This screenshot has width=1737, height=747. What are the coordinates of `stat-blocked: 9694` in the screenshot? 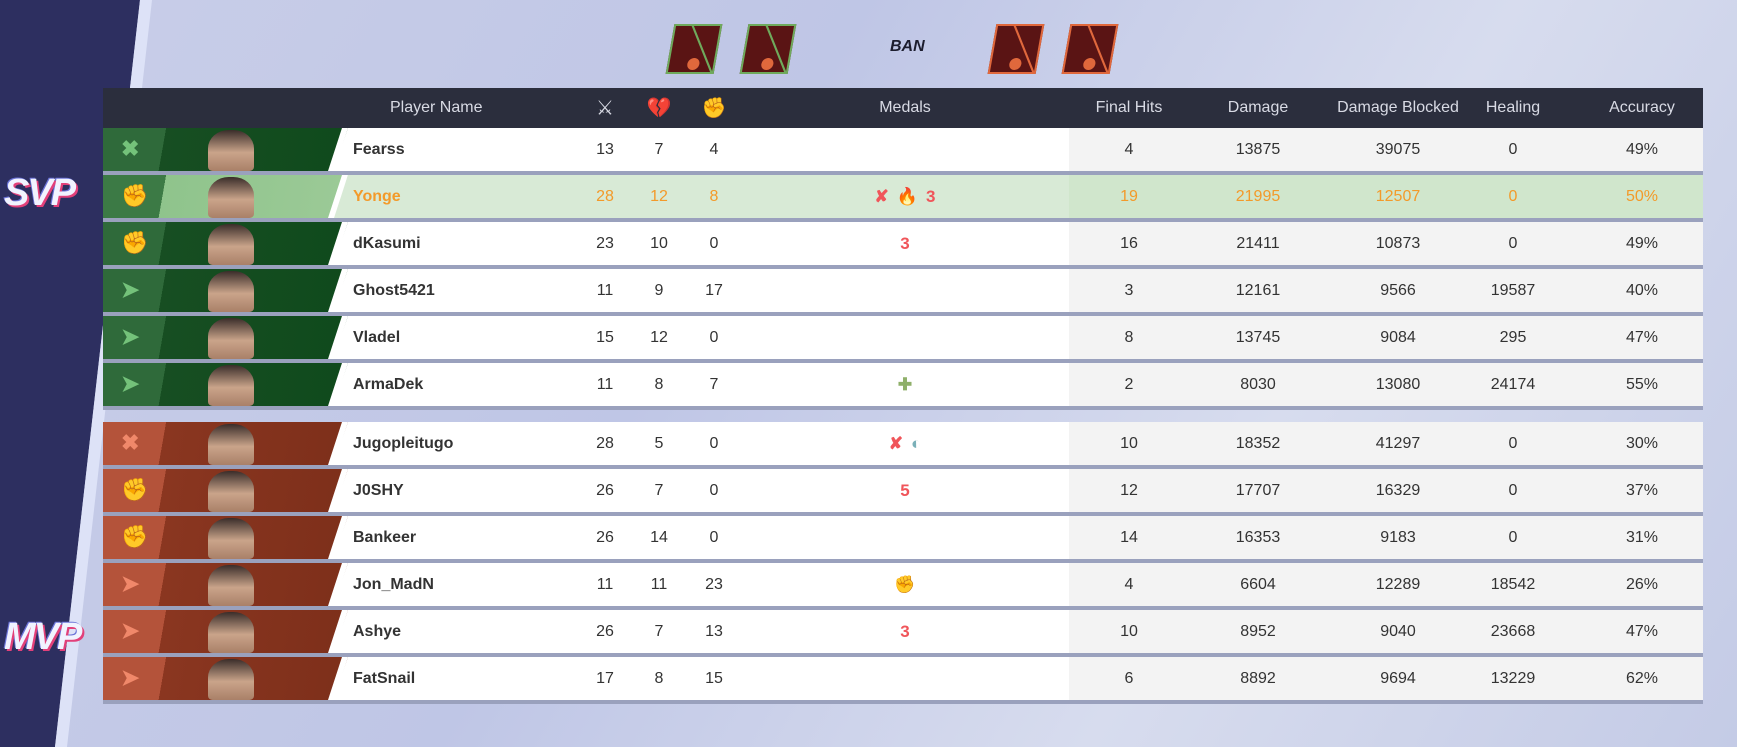 It's located at (1398, 678).